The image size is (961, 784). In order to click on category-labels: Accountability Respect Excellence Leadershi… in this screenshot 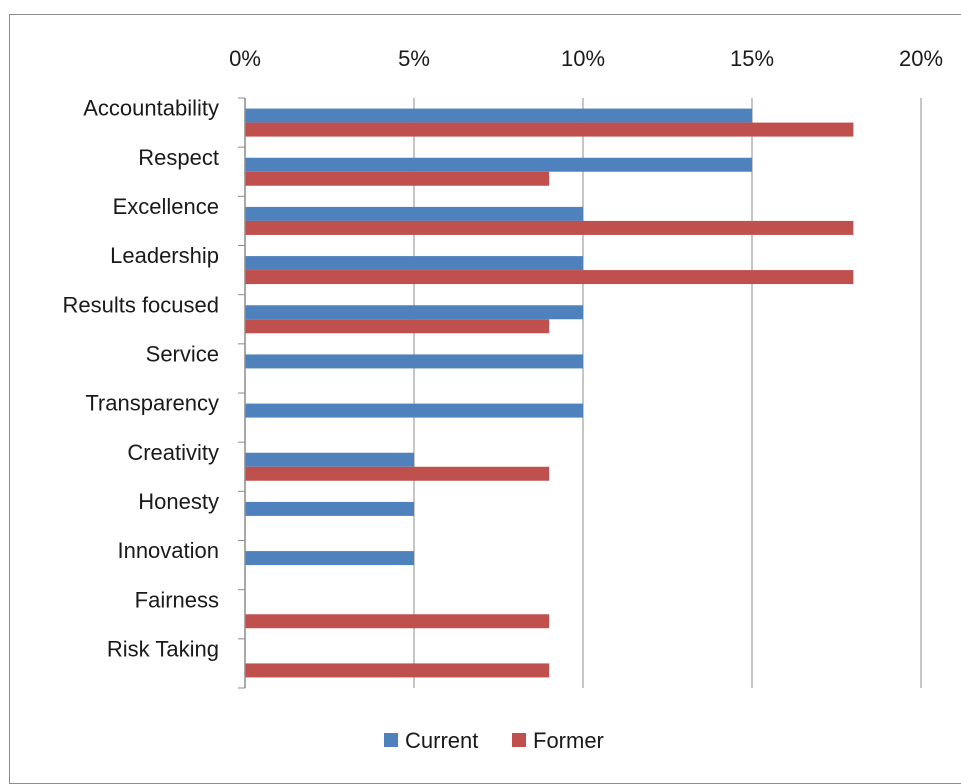, I will do `click(140, 379)`.